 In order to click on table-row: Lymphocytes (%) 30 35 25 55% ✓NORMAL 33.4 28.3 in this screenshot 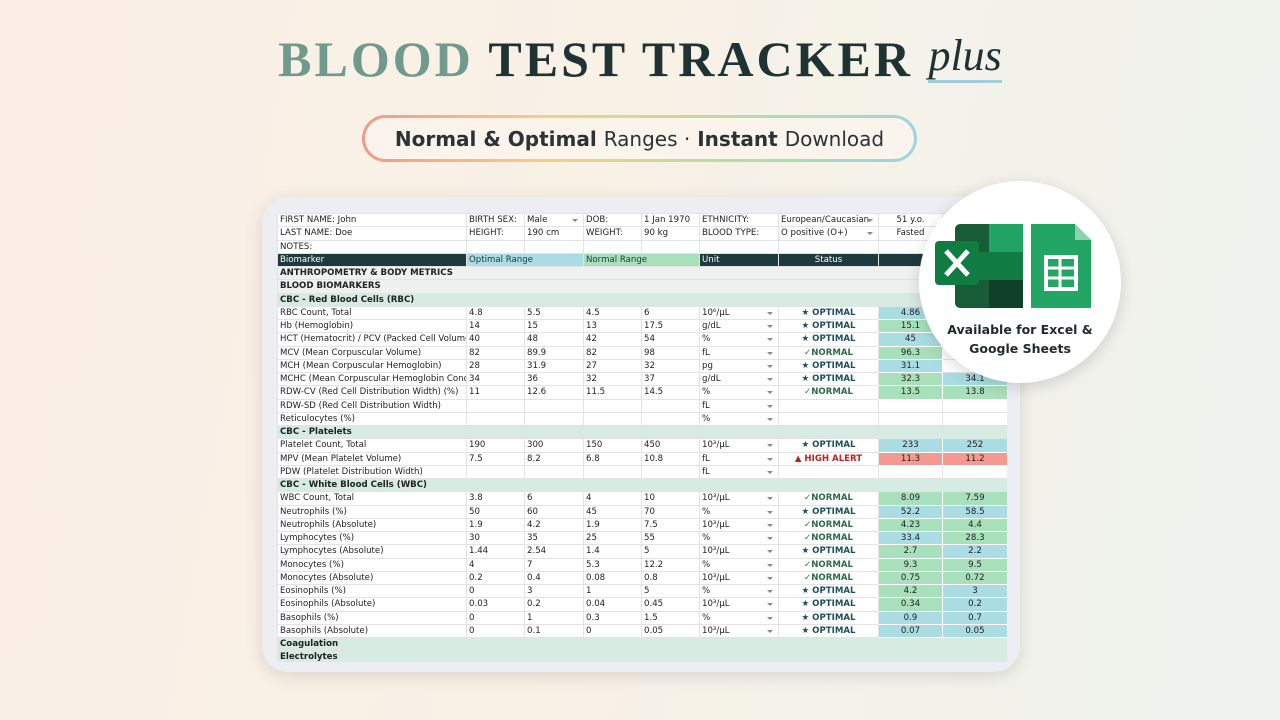, I will do `click(642, 538)`.